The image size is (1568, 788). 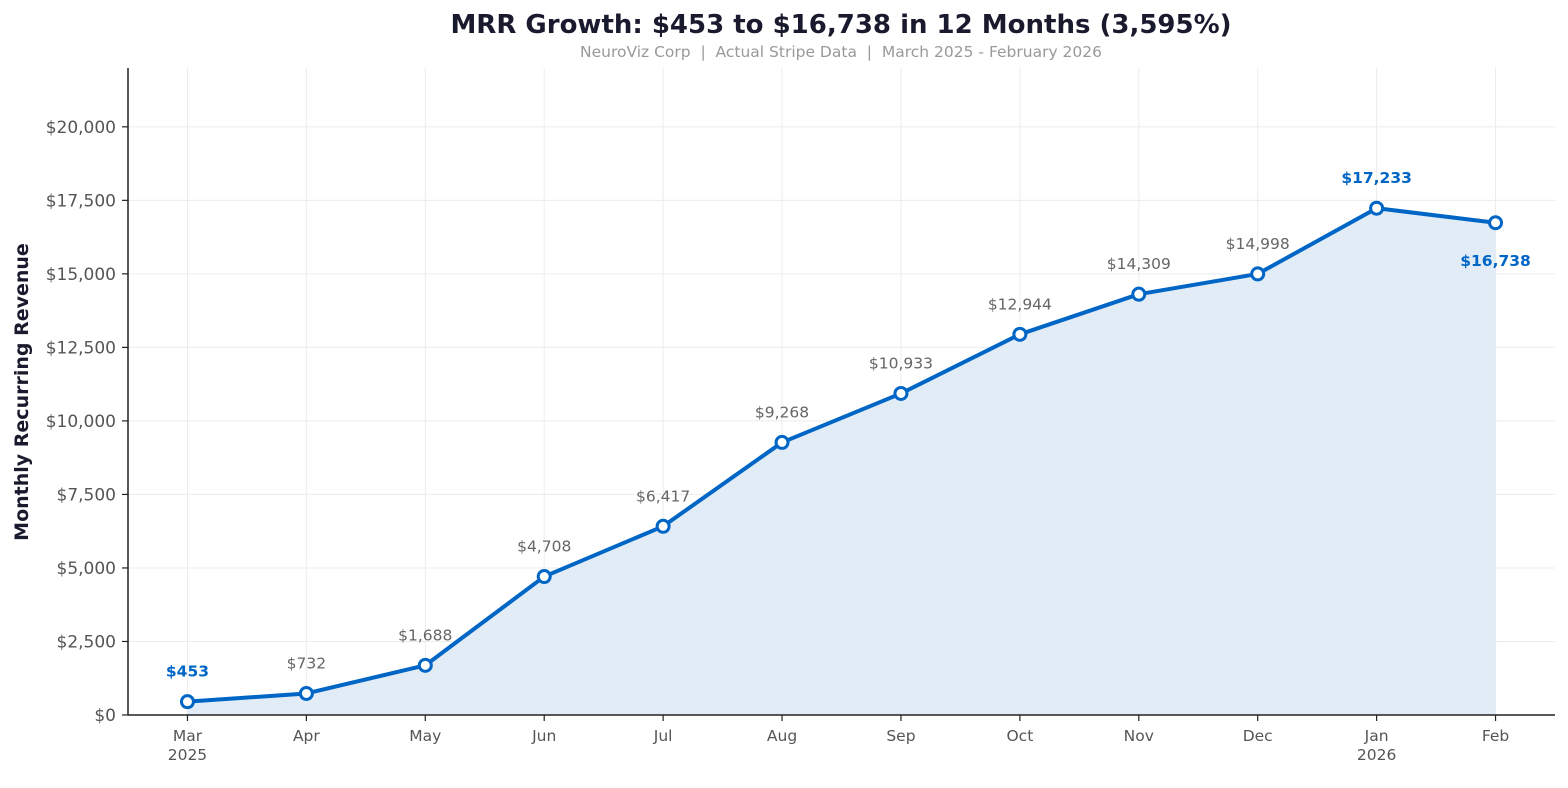 I want to click on data-label: $732, so click(x=306, y=663).